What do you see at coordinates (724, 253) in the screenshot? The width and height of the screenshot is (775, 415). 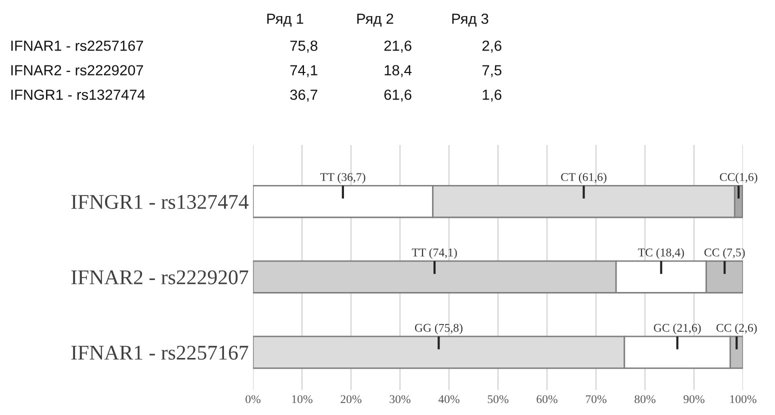 I see `data-label: CC (7,5)` at bounding box center [724, 253].